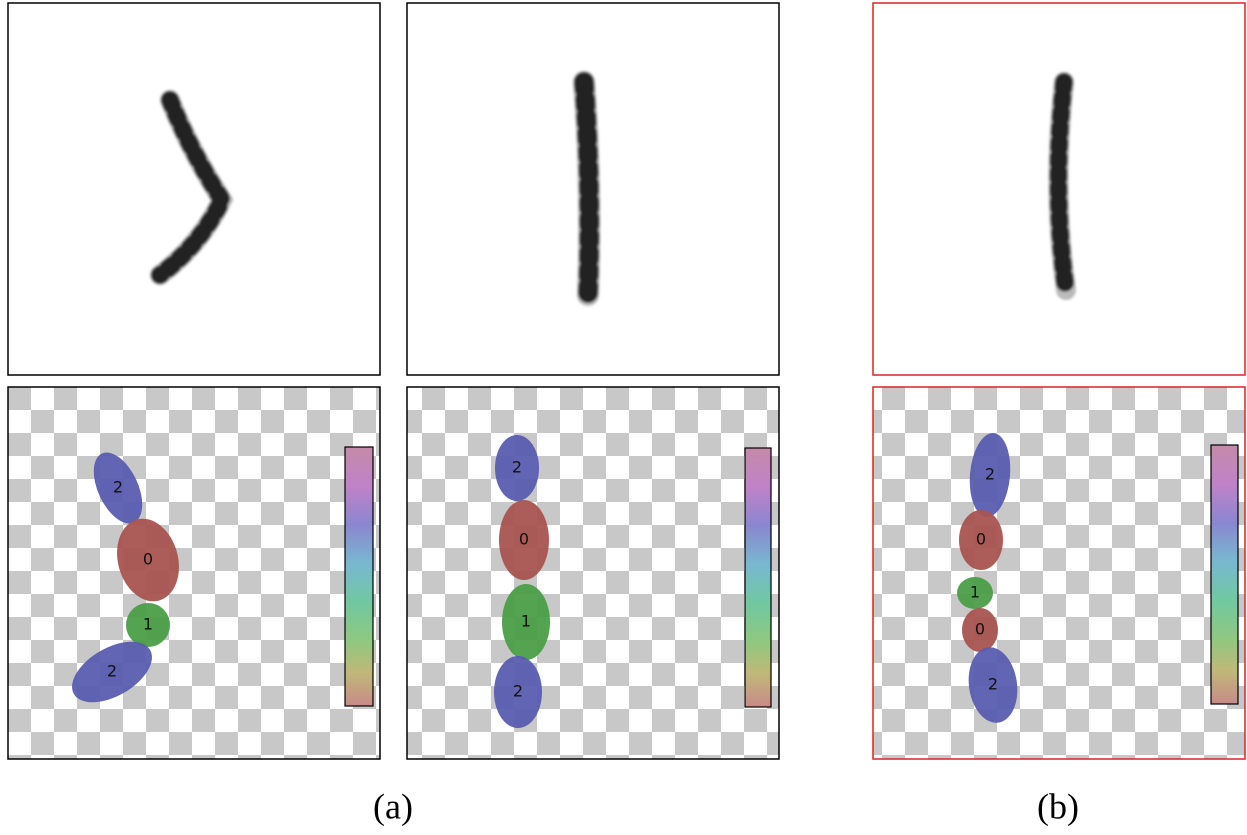 Image resolution: width=1247 pixels, height=835 pixels. Describe the element at coordinates (393, 806) in the screenshot. I see `caption: (a)` at that location.